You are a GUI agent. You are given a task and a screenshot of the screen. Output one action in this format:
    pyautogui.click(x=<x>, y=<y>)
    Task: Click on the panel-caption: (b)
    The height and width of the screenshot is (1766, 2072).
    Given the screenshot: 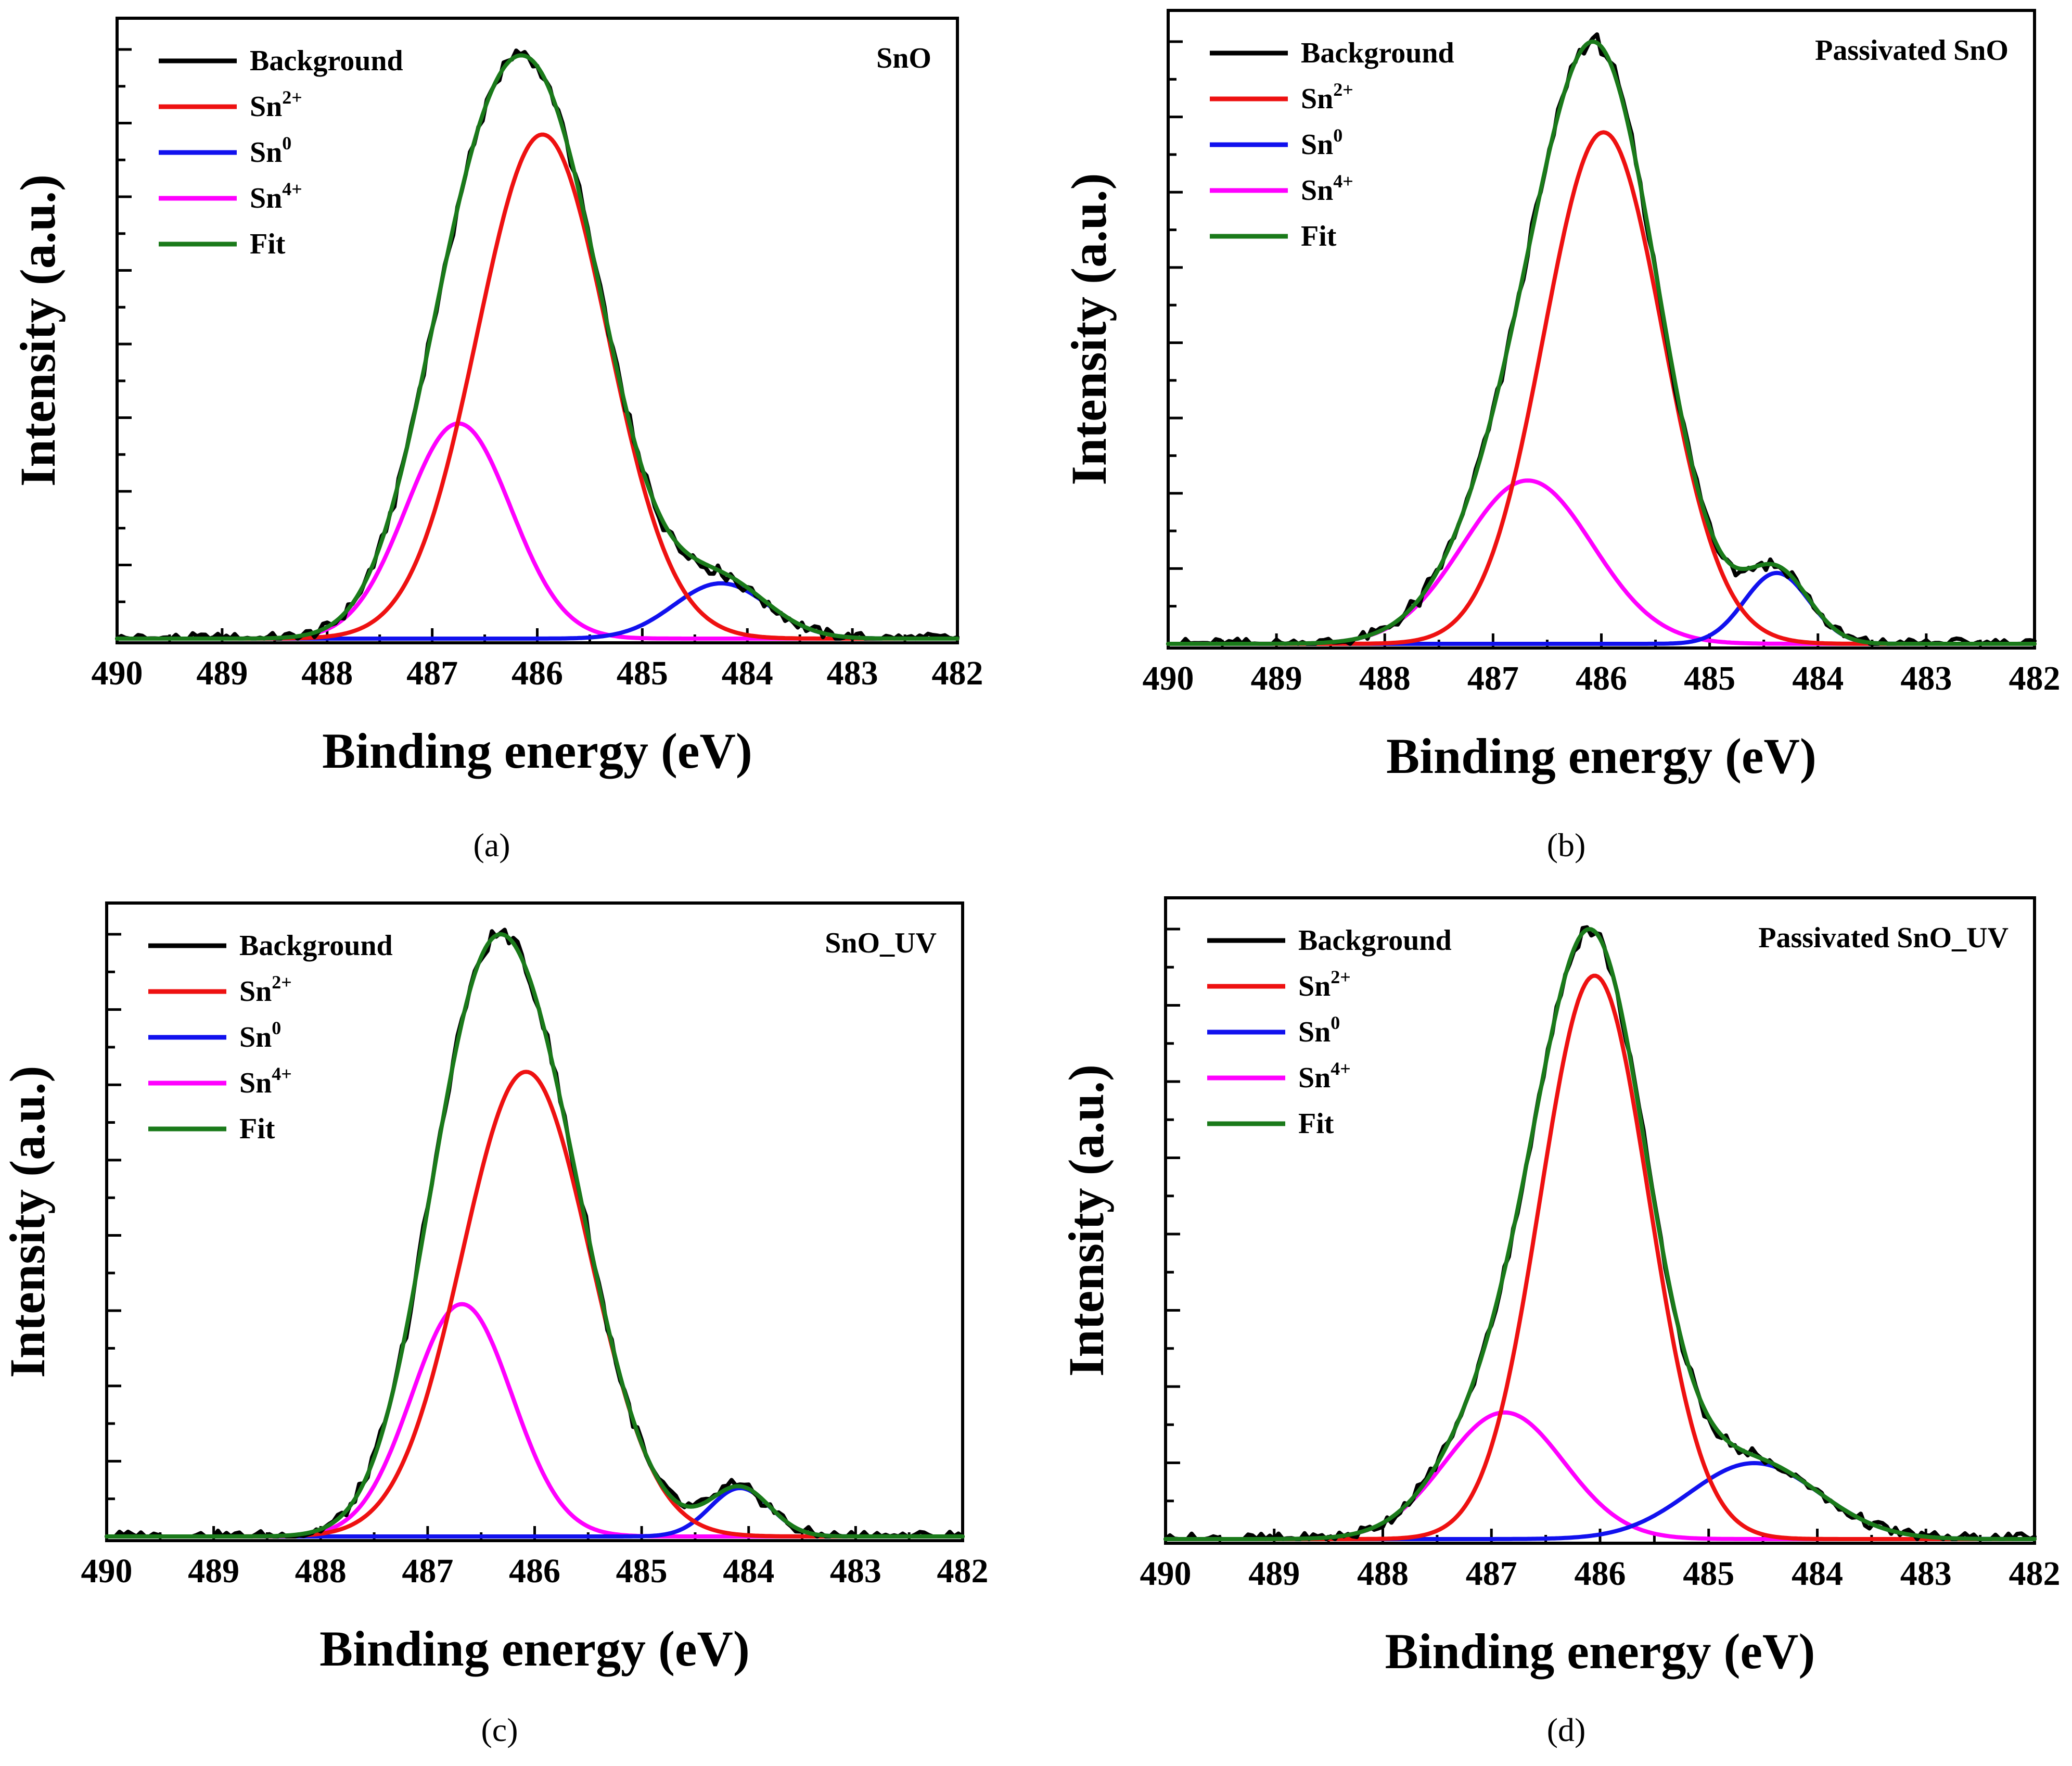 What is the action you would take?
    pyautogui.click(x=1566, y=845)
    